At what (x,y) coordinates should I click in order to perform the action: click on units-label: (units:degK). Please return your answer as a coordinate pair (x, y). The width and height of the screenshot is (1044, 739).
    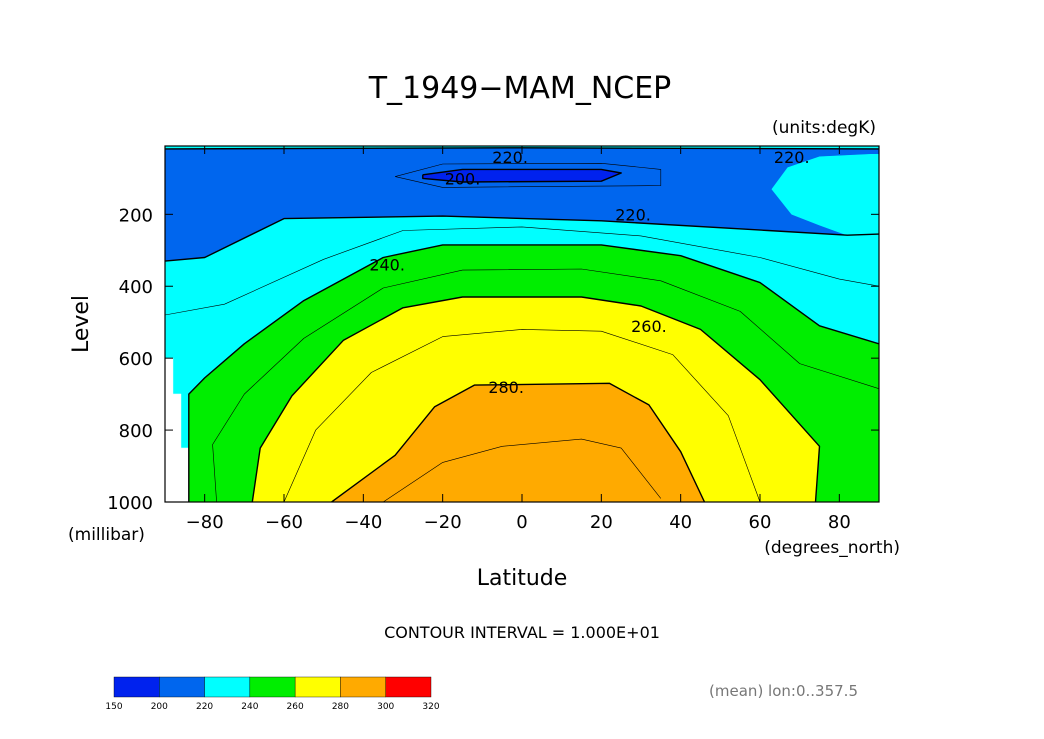
    Looking at the image, I should click on (824, 128).